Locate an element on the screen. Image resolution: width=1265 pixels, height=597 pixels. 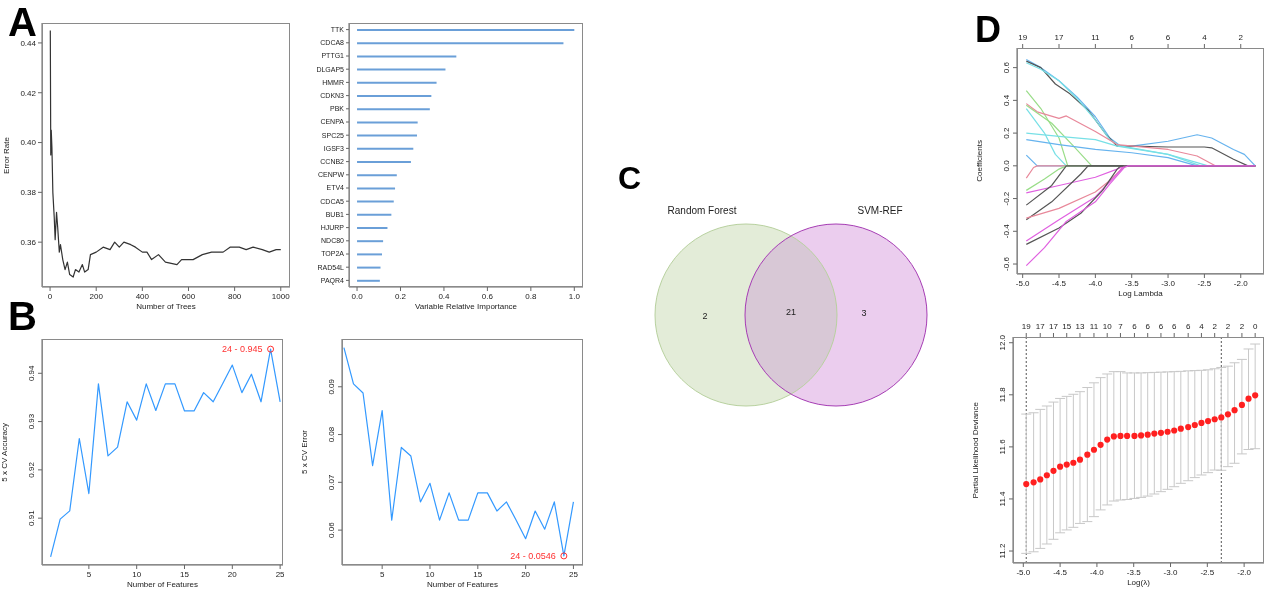
x-axis-title: Number of Trees is located at coordinates (166, 307).